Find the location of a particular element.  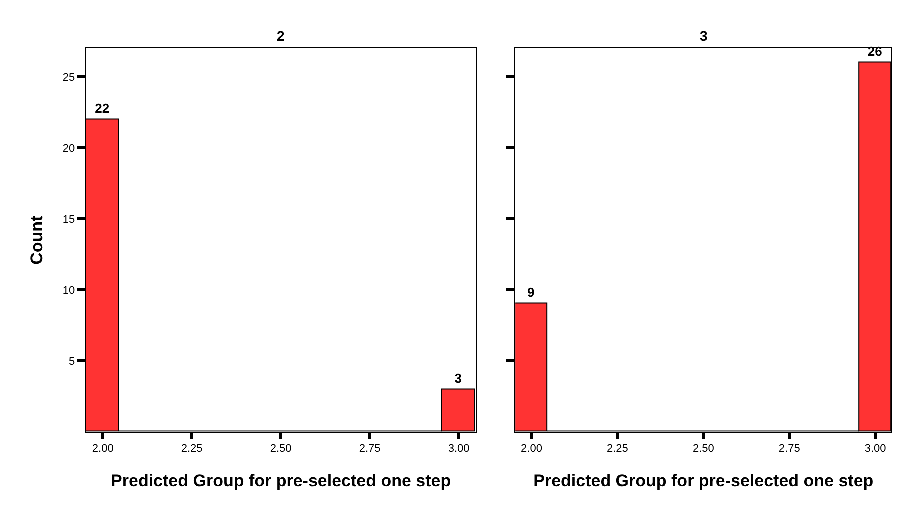

data-label: 9 is located at coordinates (531, 292).